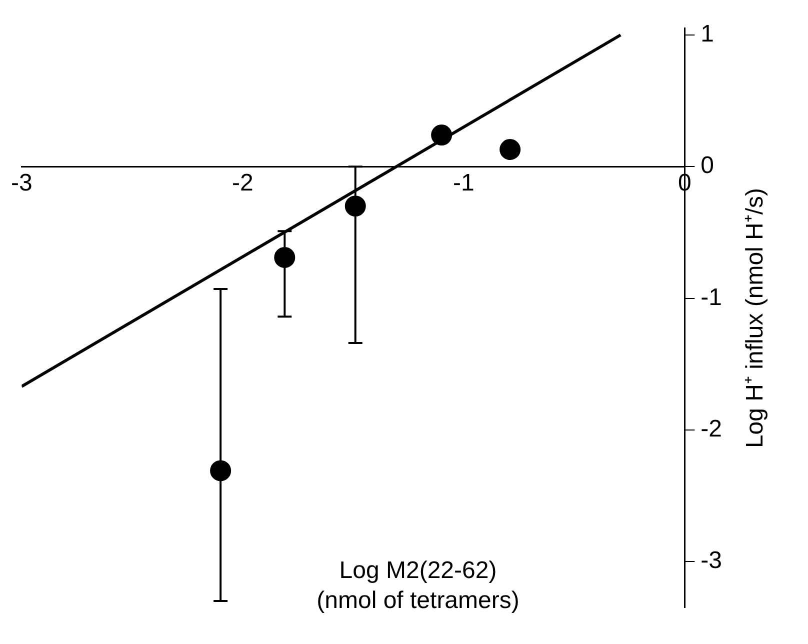 This screenshot has width=808, height=644. I want to click on y-tick-label: 0, so click(707, 166).